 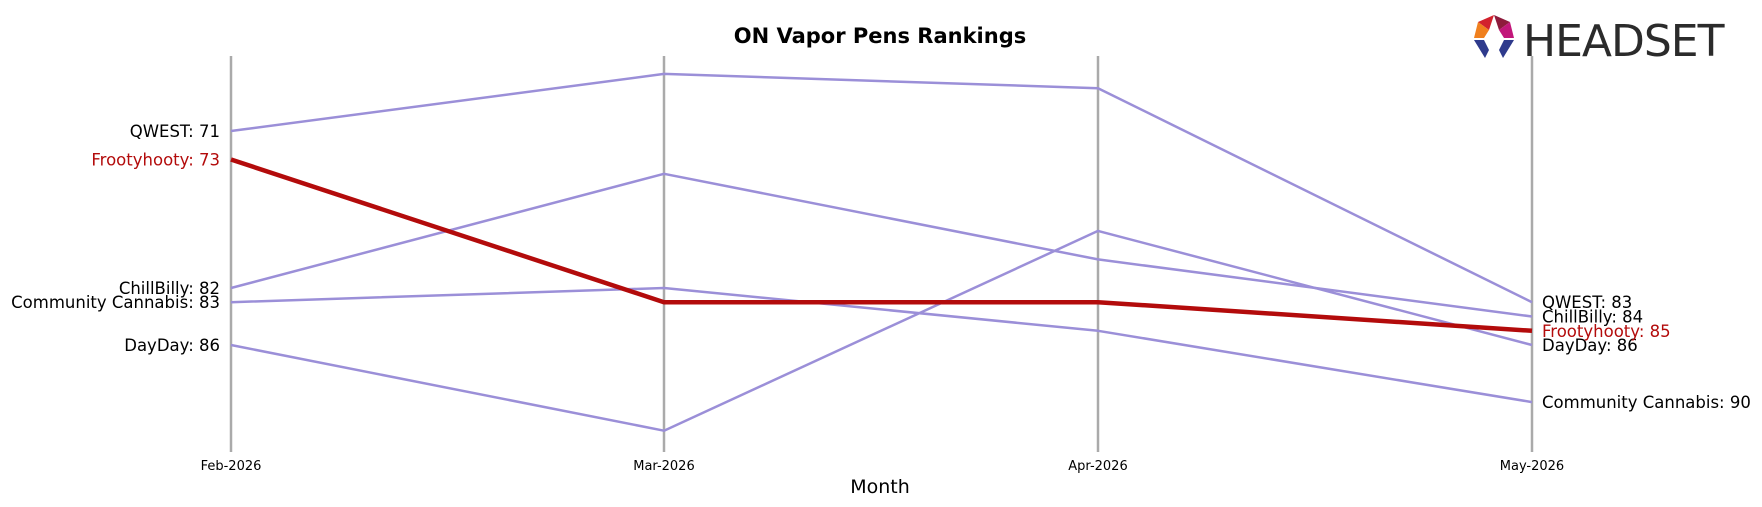 I want to click on chart-title: ON Vapor Pens Rankings, so click(x=880, y=36).